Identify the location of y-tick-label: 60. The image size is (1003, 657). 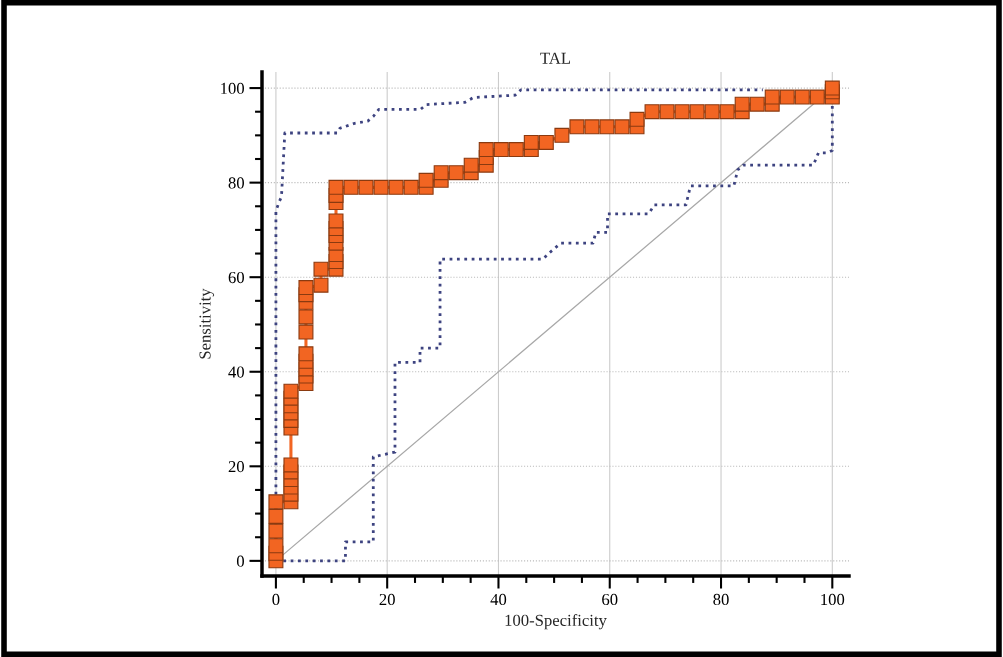
(236, 277).